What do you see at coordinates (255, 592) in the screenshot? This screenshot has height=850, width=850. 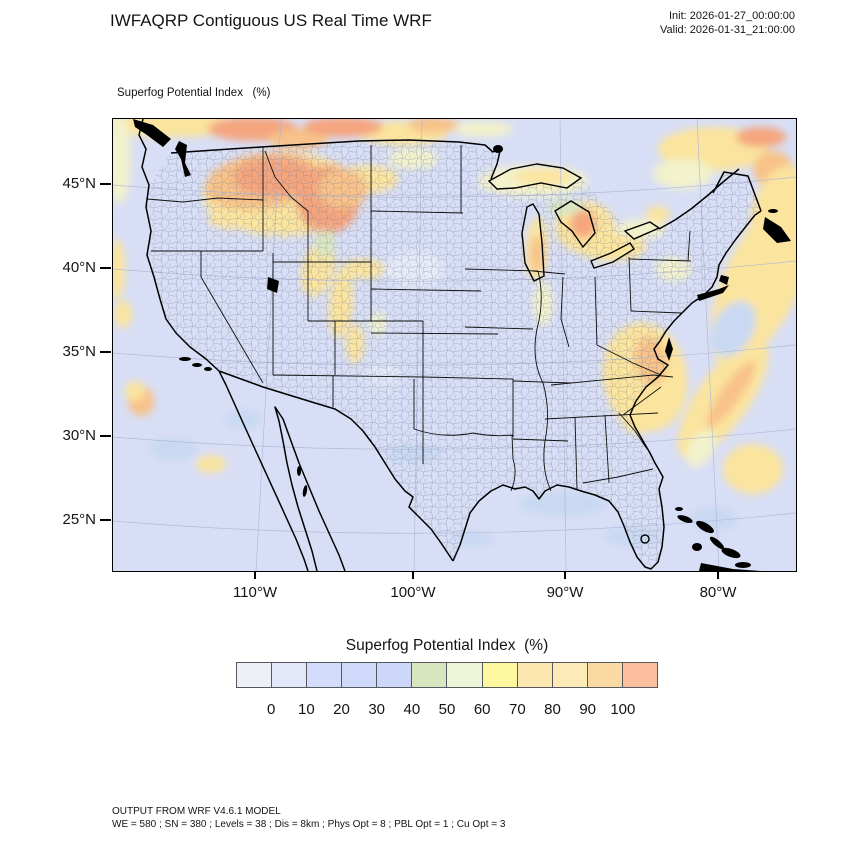 I see `lon-label-110w: 110°W` at bounding box center [255, 592].